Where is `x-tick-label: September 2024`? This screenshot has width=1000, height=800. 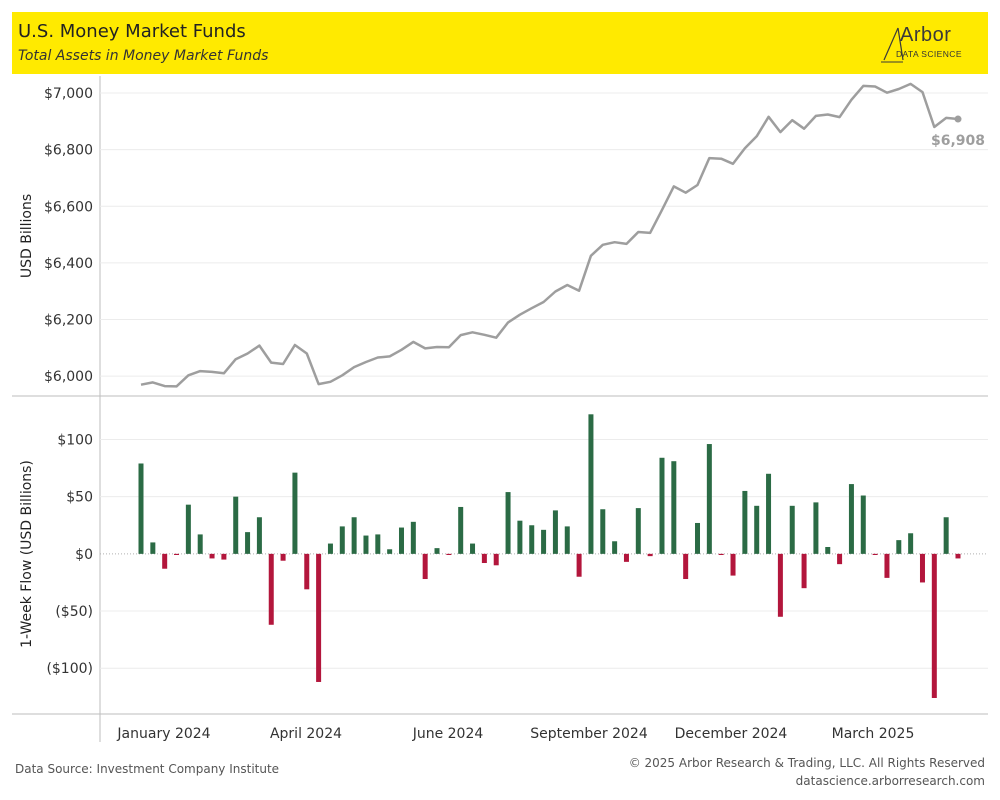
x-tick-label: September 2024 is located at coordinates (589, 734).